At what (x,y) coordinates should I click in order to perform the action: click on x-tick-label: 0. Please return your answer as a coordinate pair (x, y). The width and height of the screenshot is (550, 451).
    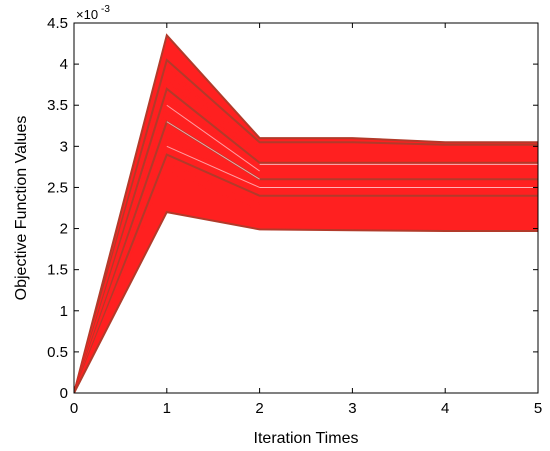
    Looking at the image, I should click on (74, 408).